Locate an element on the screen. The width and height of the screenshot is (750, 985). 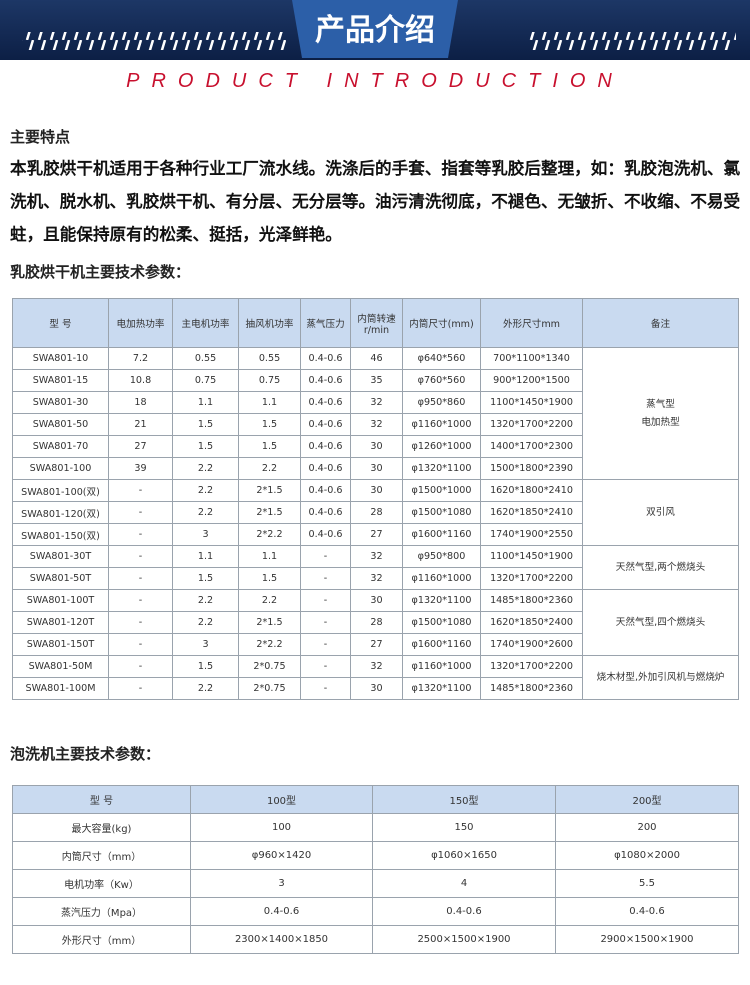
cell: 10.8 is located at coordinates (140, 380).